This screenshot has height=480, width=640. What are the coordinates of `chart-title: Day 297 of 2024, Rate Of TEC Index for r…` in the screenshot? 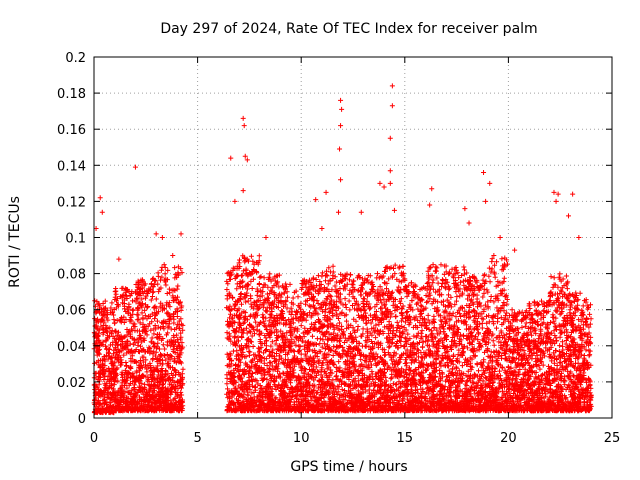 It's located at (348, 29).